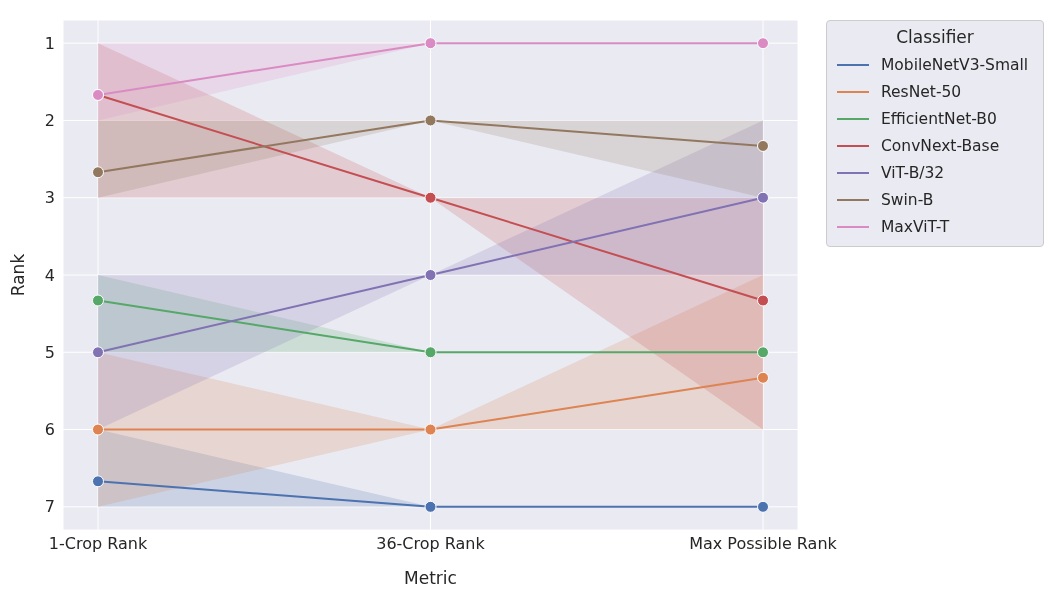  Describe the element at coordinates (939, 118) in the screenshot. I see `legend-label: EfficientNet-B0` at that location.